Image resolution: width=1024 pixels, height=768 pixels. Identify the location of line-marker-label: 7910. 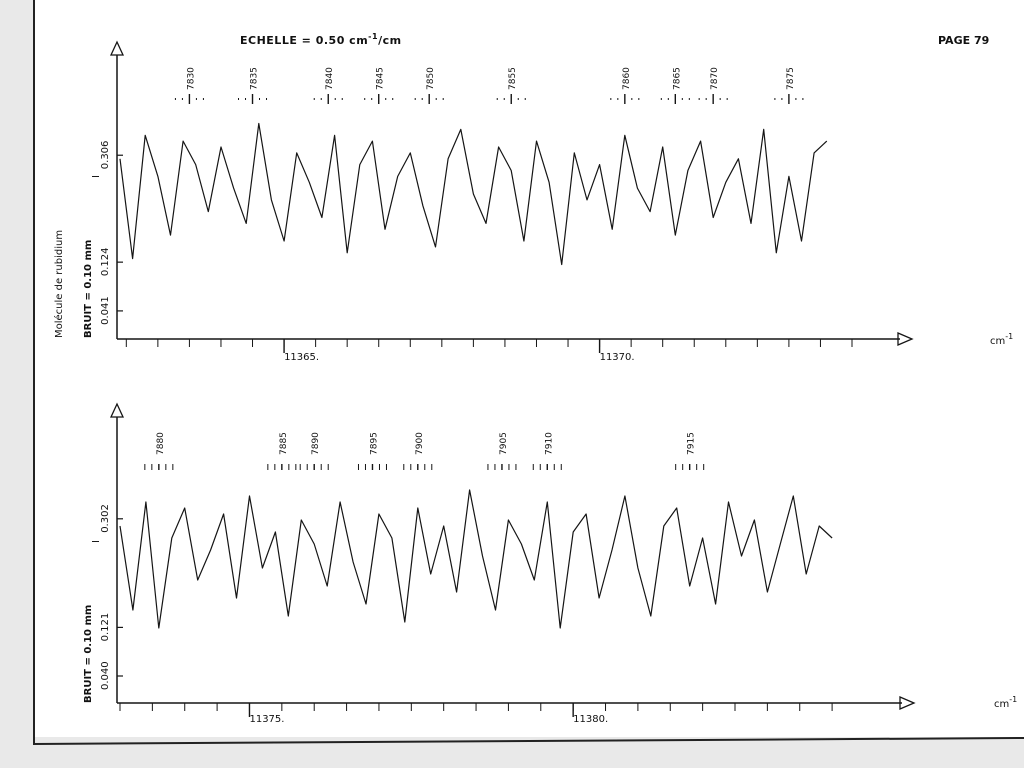
(549, 443).